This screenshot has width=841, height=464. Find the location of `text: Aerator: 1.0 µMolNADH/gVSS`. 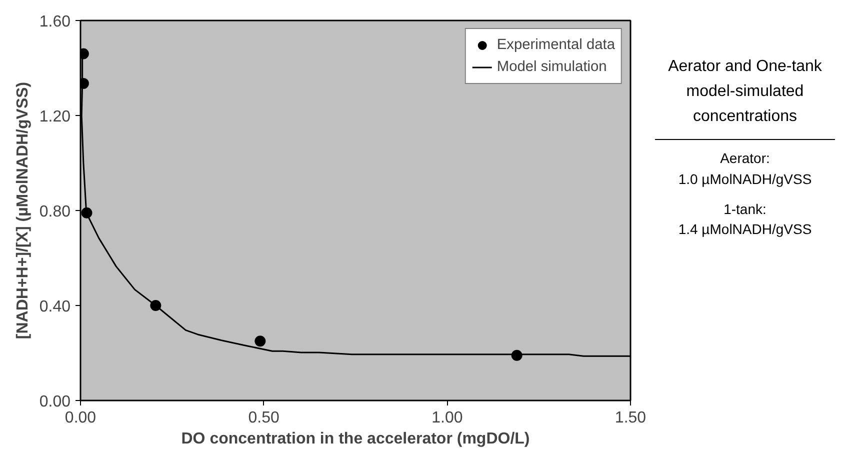

text: Aerator: 1.0 µMolNADH/gVSS is located at coordinates (745, 169).